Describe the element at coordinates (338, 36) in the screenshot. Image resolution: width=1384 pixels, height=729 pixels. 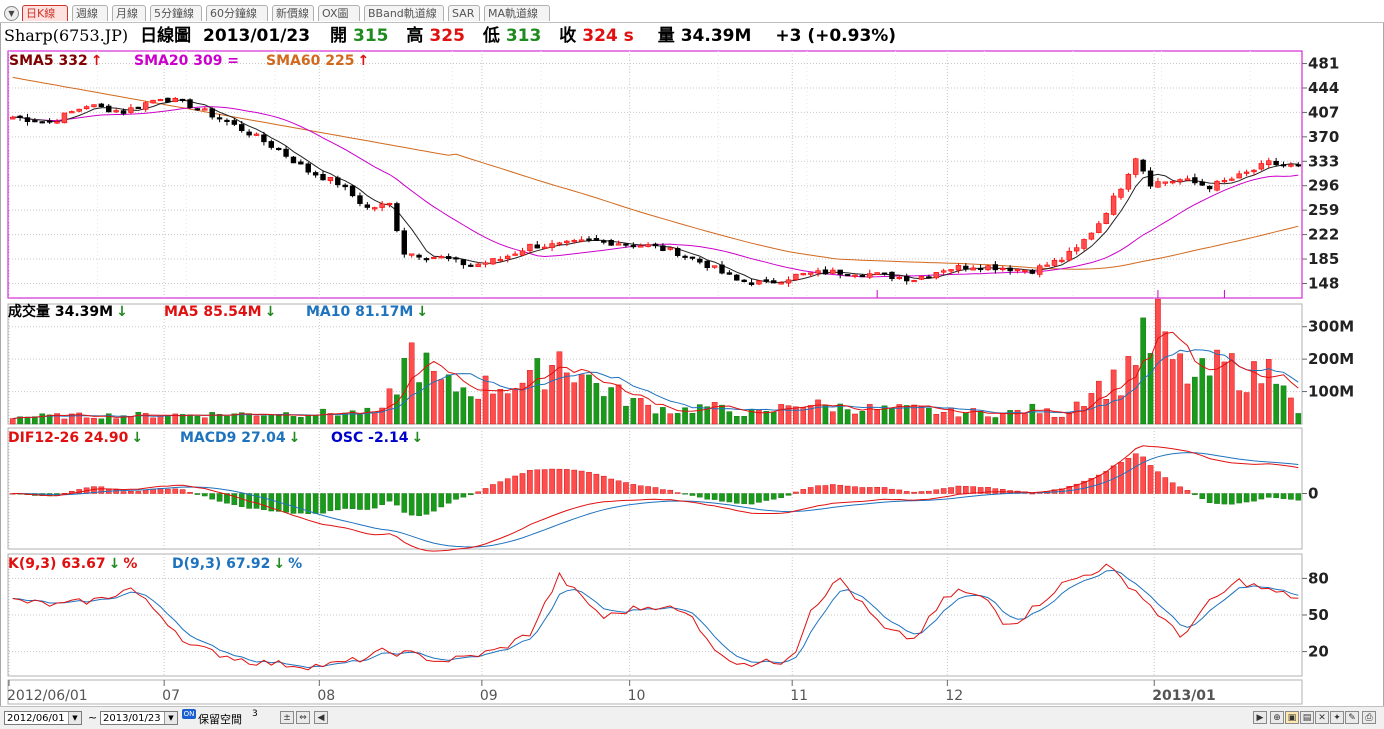
I see `open-label: 開` at that location.